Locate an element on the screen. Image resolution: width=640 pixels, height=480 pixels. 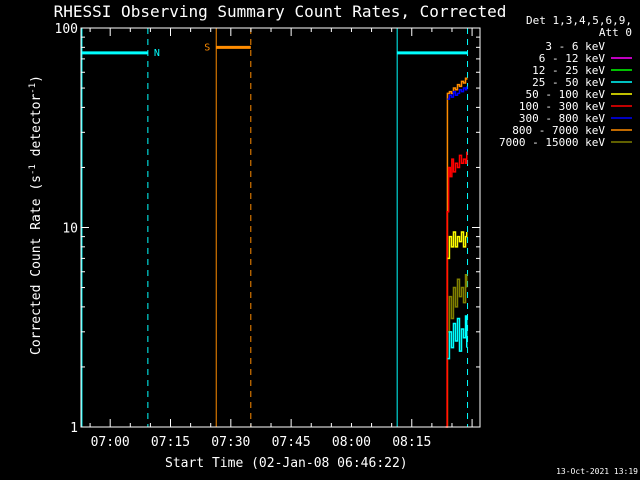
legend-entry-label: 12 - 25 keV is located at coordinates (568, 70).